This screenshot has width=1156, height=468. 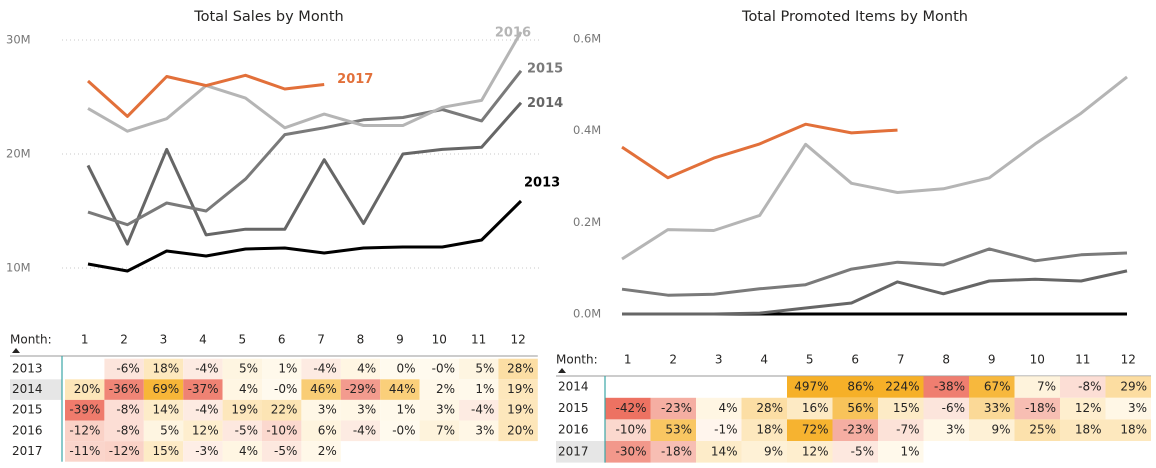 I want to click on cell: 44%, so click(x=402, y=389).